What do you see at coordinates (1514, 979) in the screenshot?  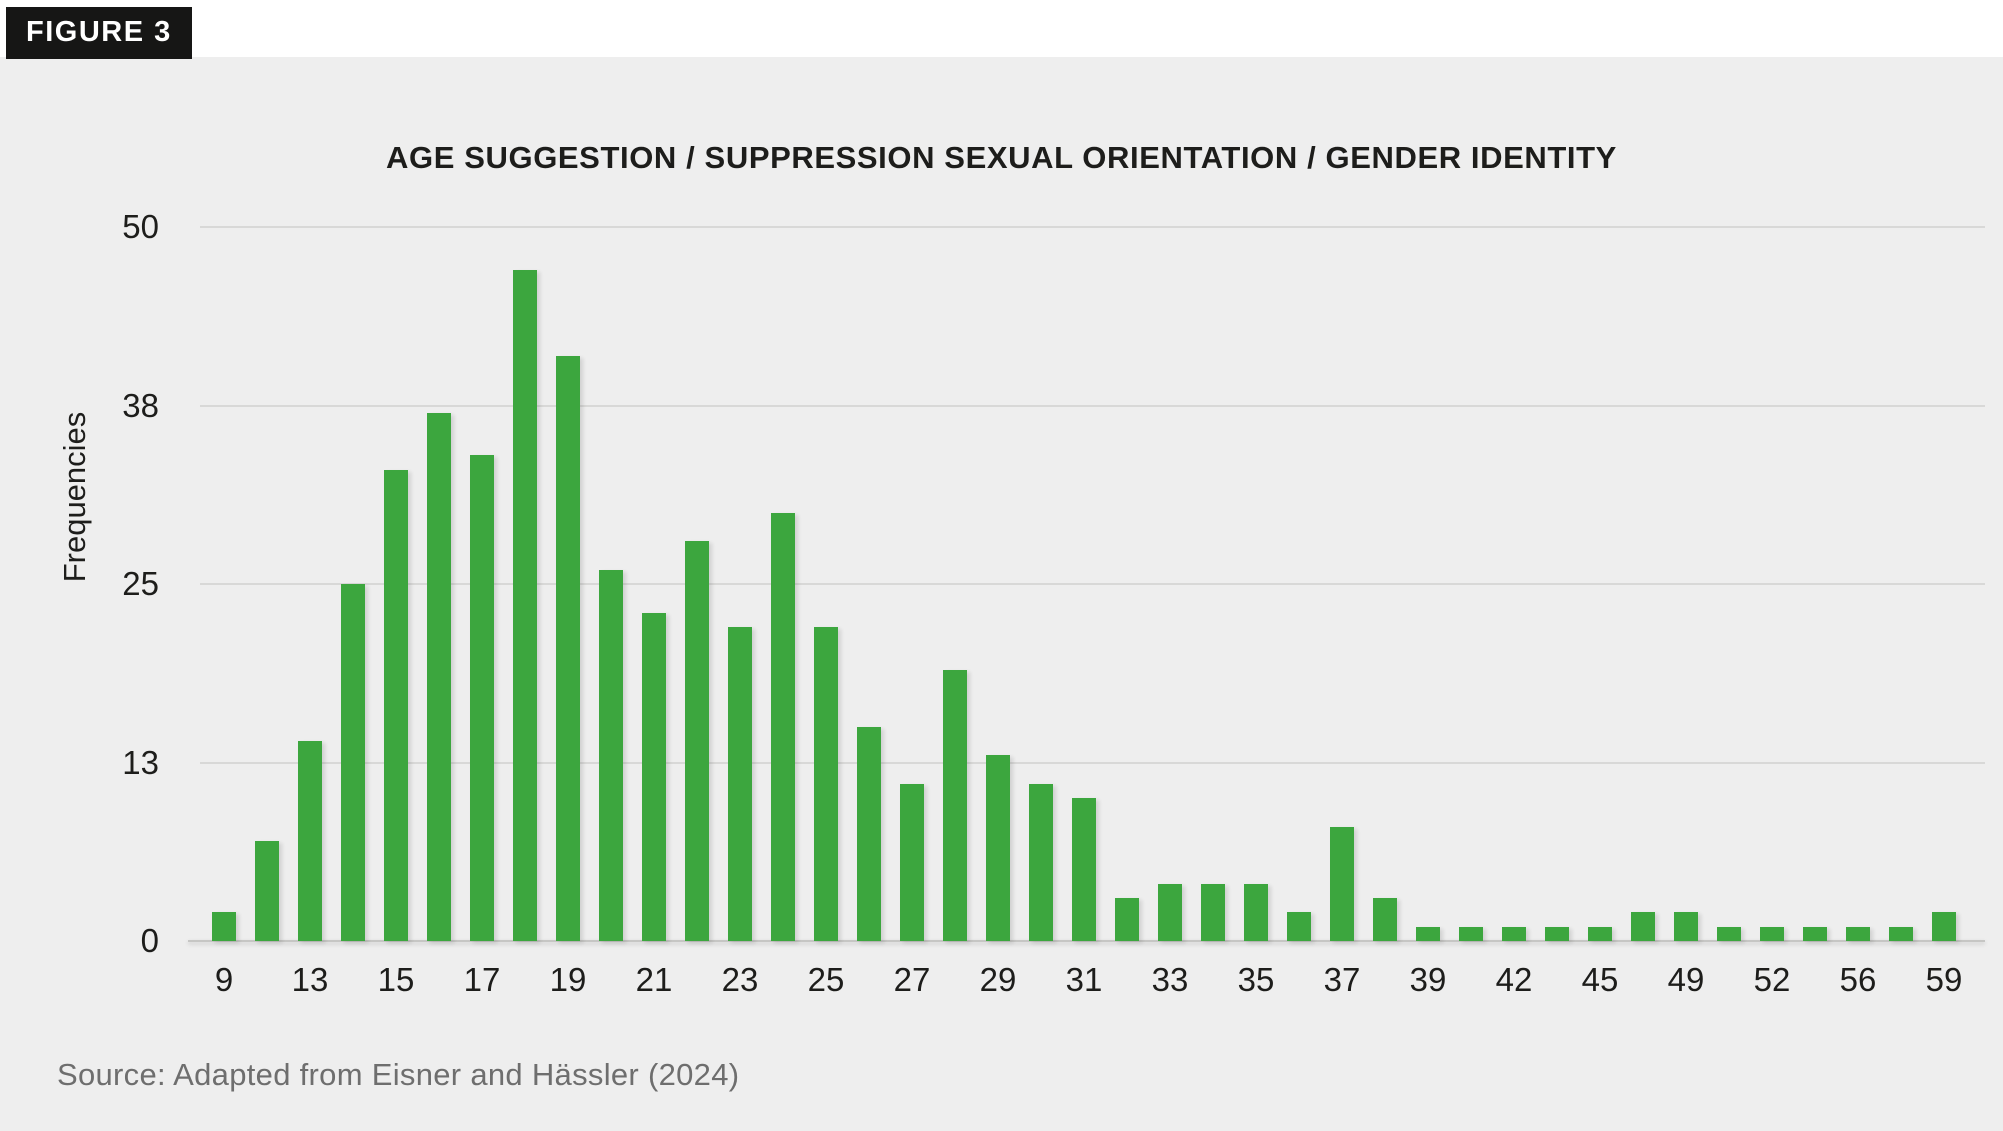 I see `x-tick-label: 42` at bounding box center [1514, 979].